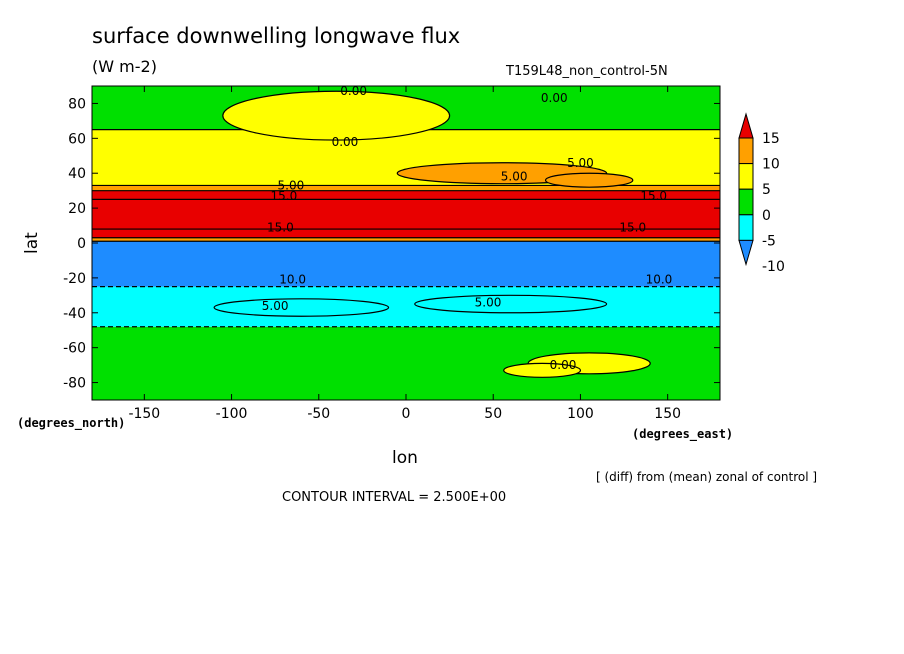  What do you see at coordinates (124, 66) in the screenshot?
I see `chart-units: (W m-2)` at bounding box center [124, 66].